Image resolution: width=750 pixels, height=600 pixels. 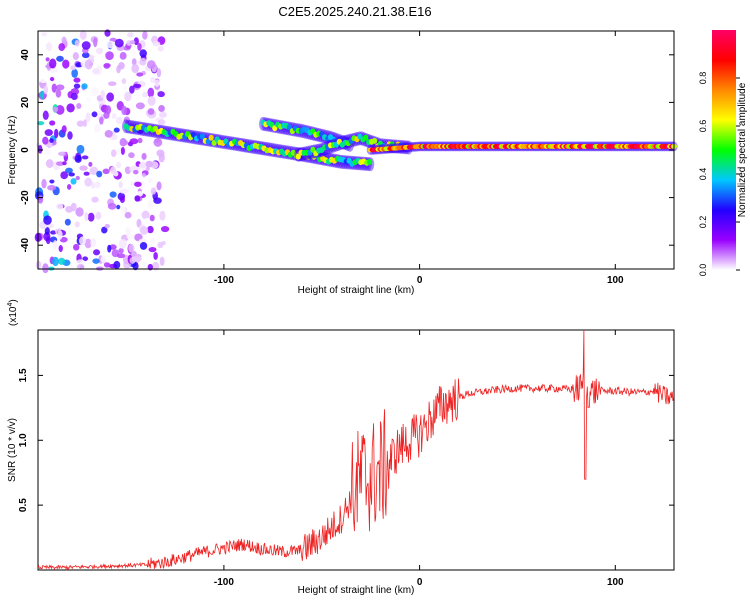 I want to click on colorbar-tick-label: 0.0, so click(x=703, y=270).